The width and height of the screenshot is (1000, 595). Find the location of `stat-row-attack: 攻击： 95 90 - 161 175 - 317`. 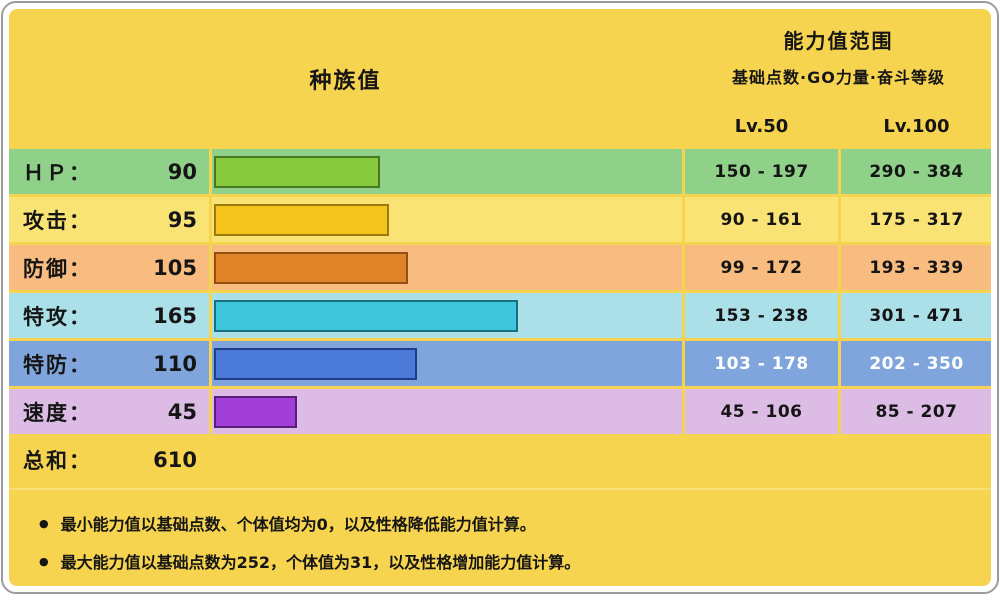

stat-row-attack: 攻击： 95 90 - 161 175 - 317 is located at coordinates (500, 219).